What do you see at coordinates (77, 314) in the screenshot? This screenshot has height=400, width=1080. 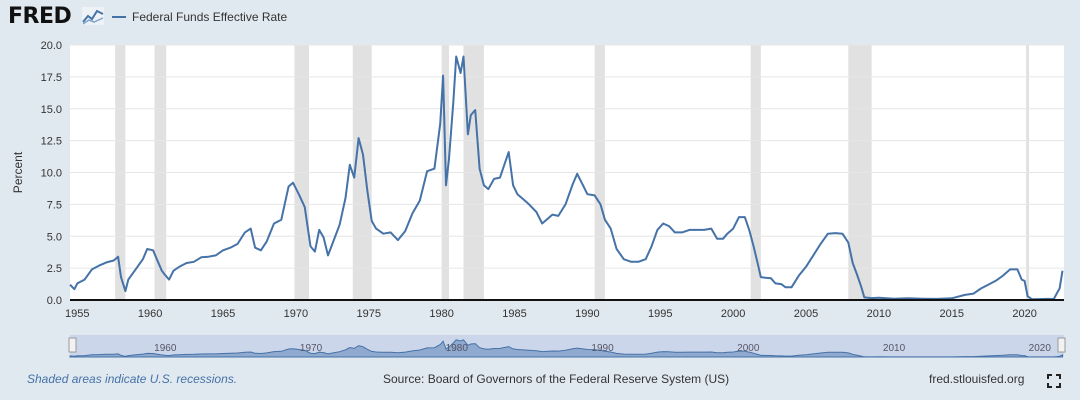 I see `x-tick-label: 1955` at bounding box center [77, 314].